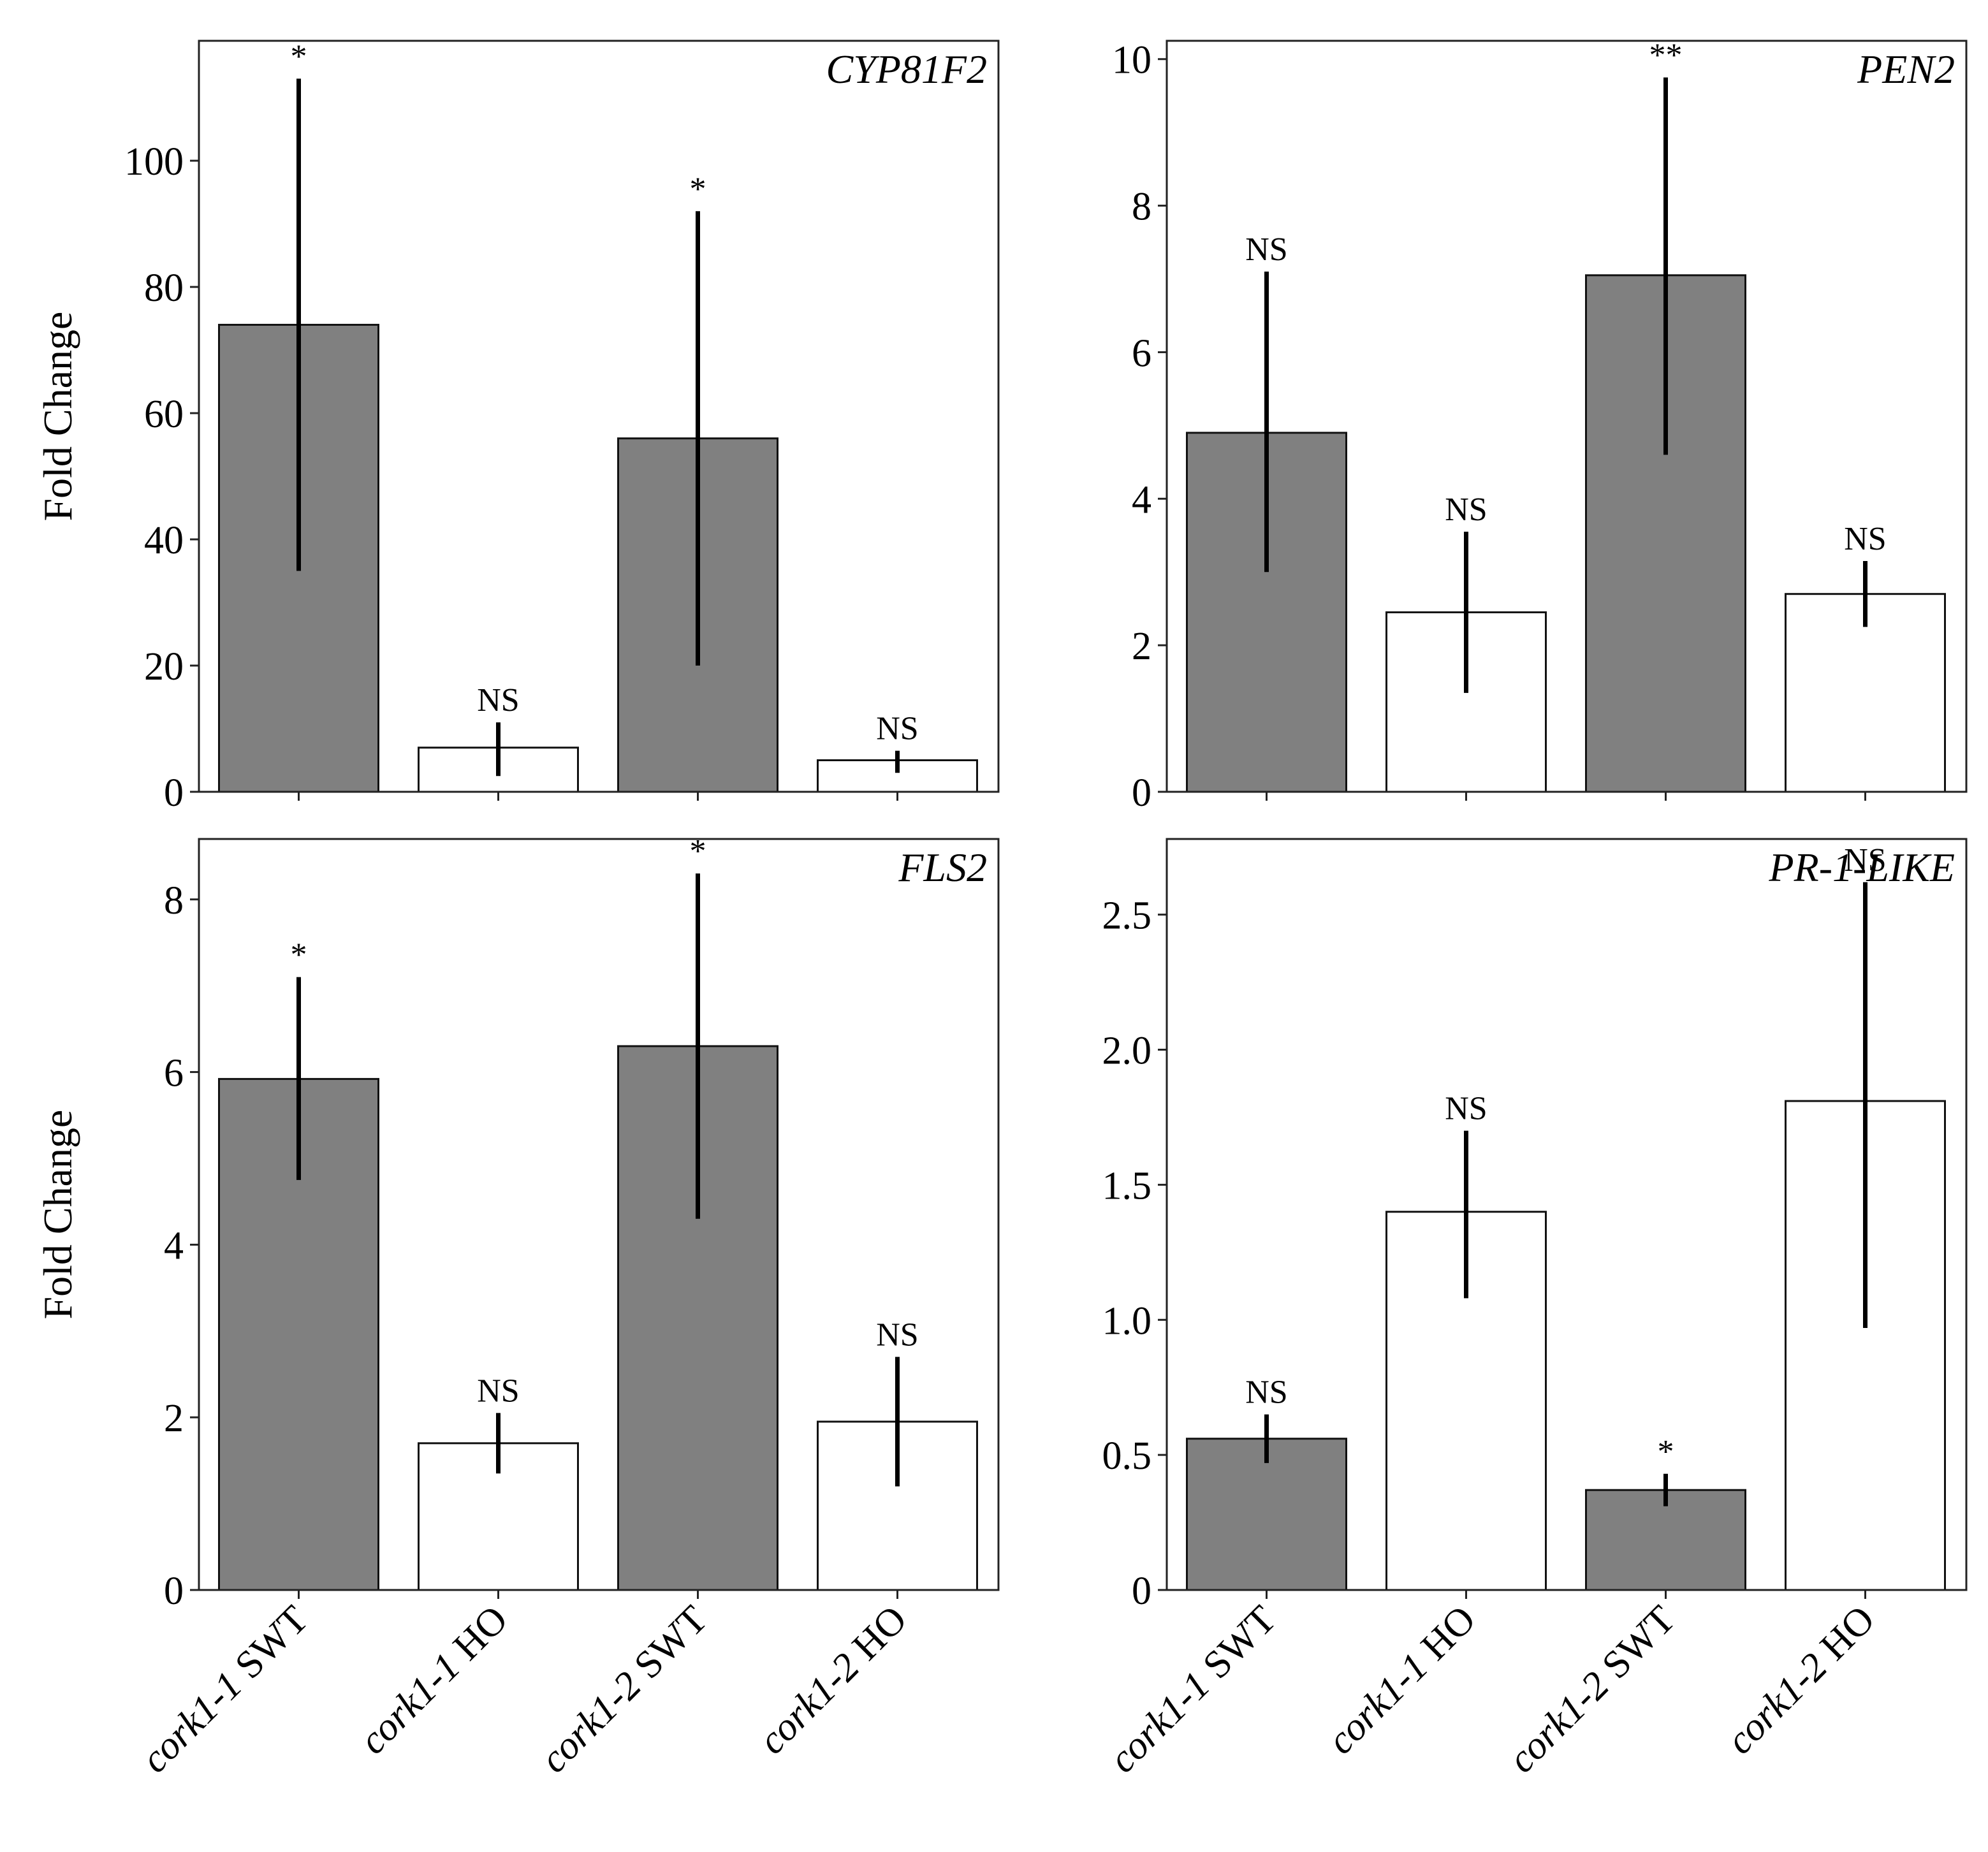 Image resolution: width=1988 pixels, height=1852 pixels. I want to click on panel-title: PR-1-LIKE, so click(1862, 867).